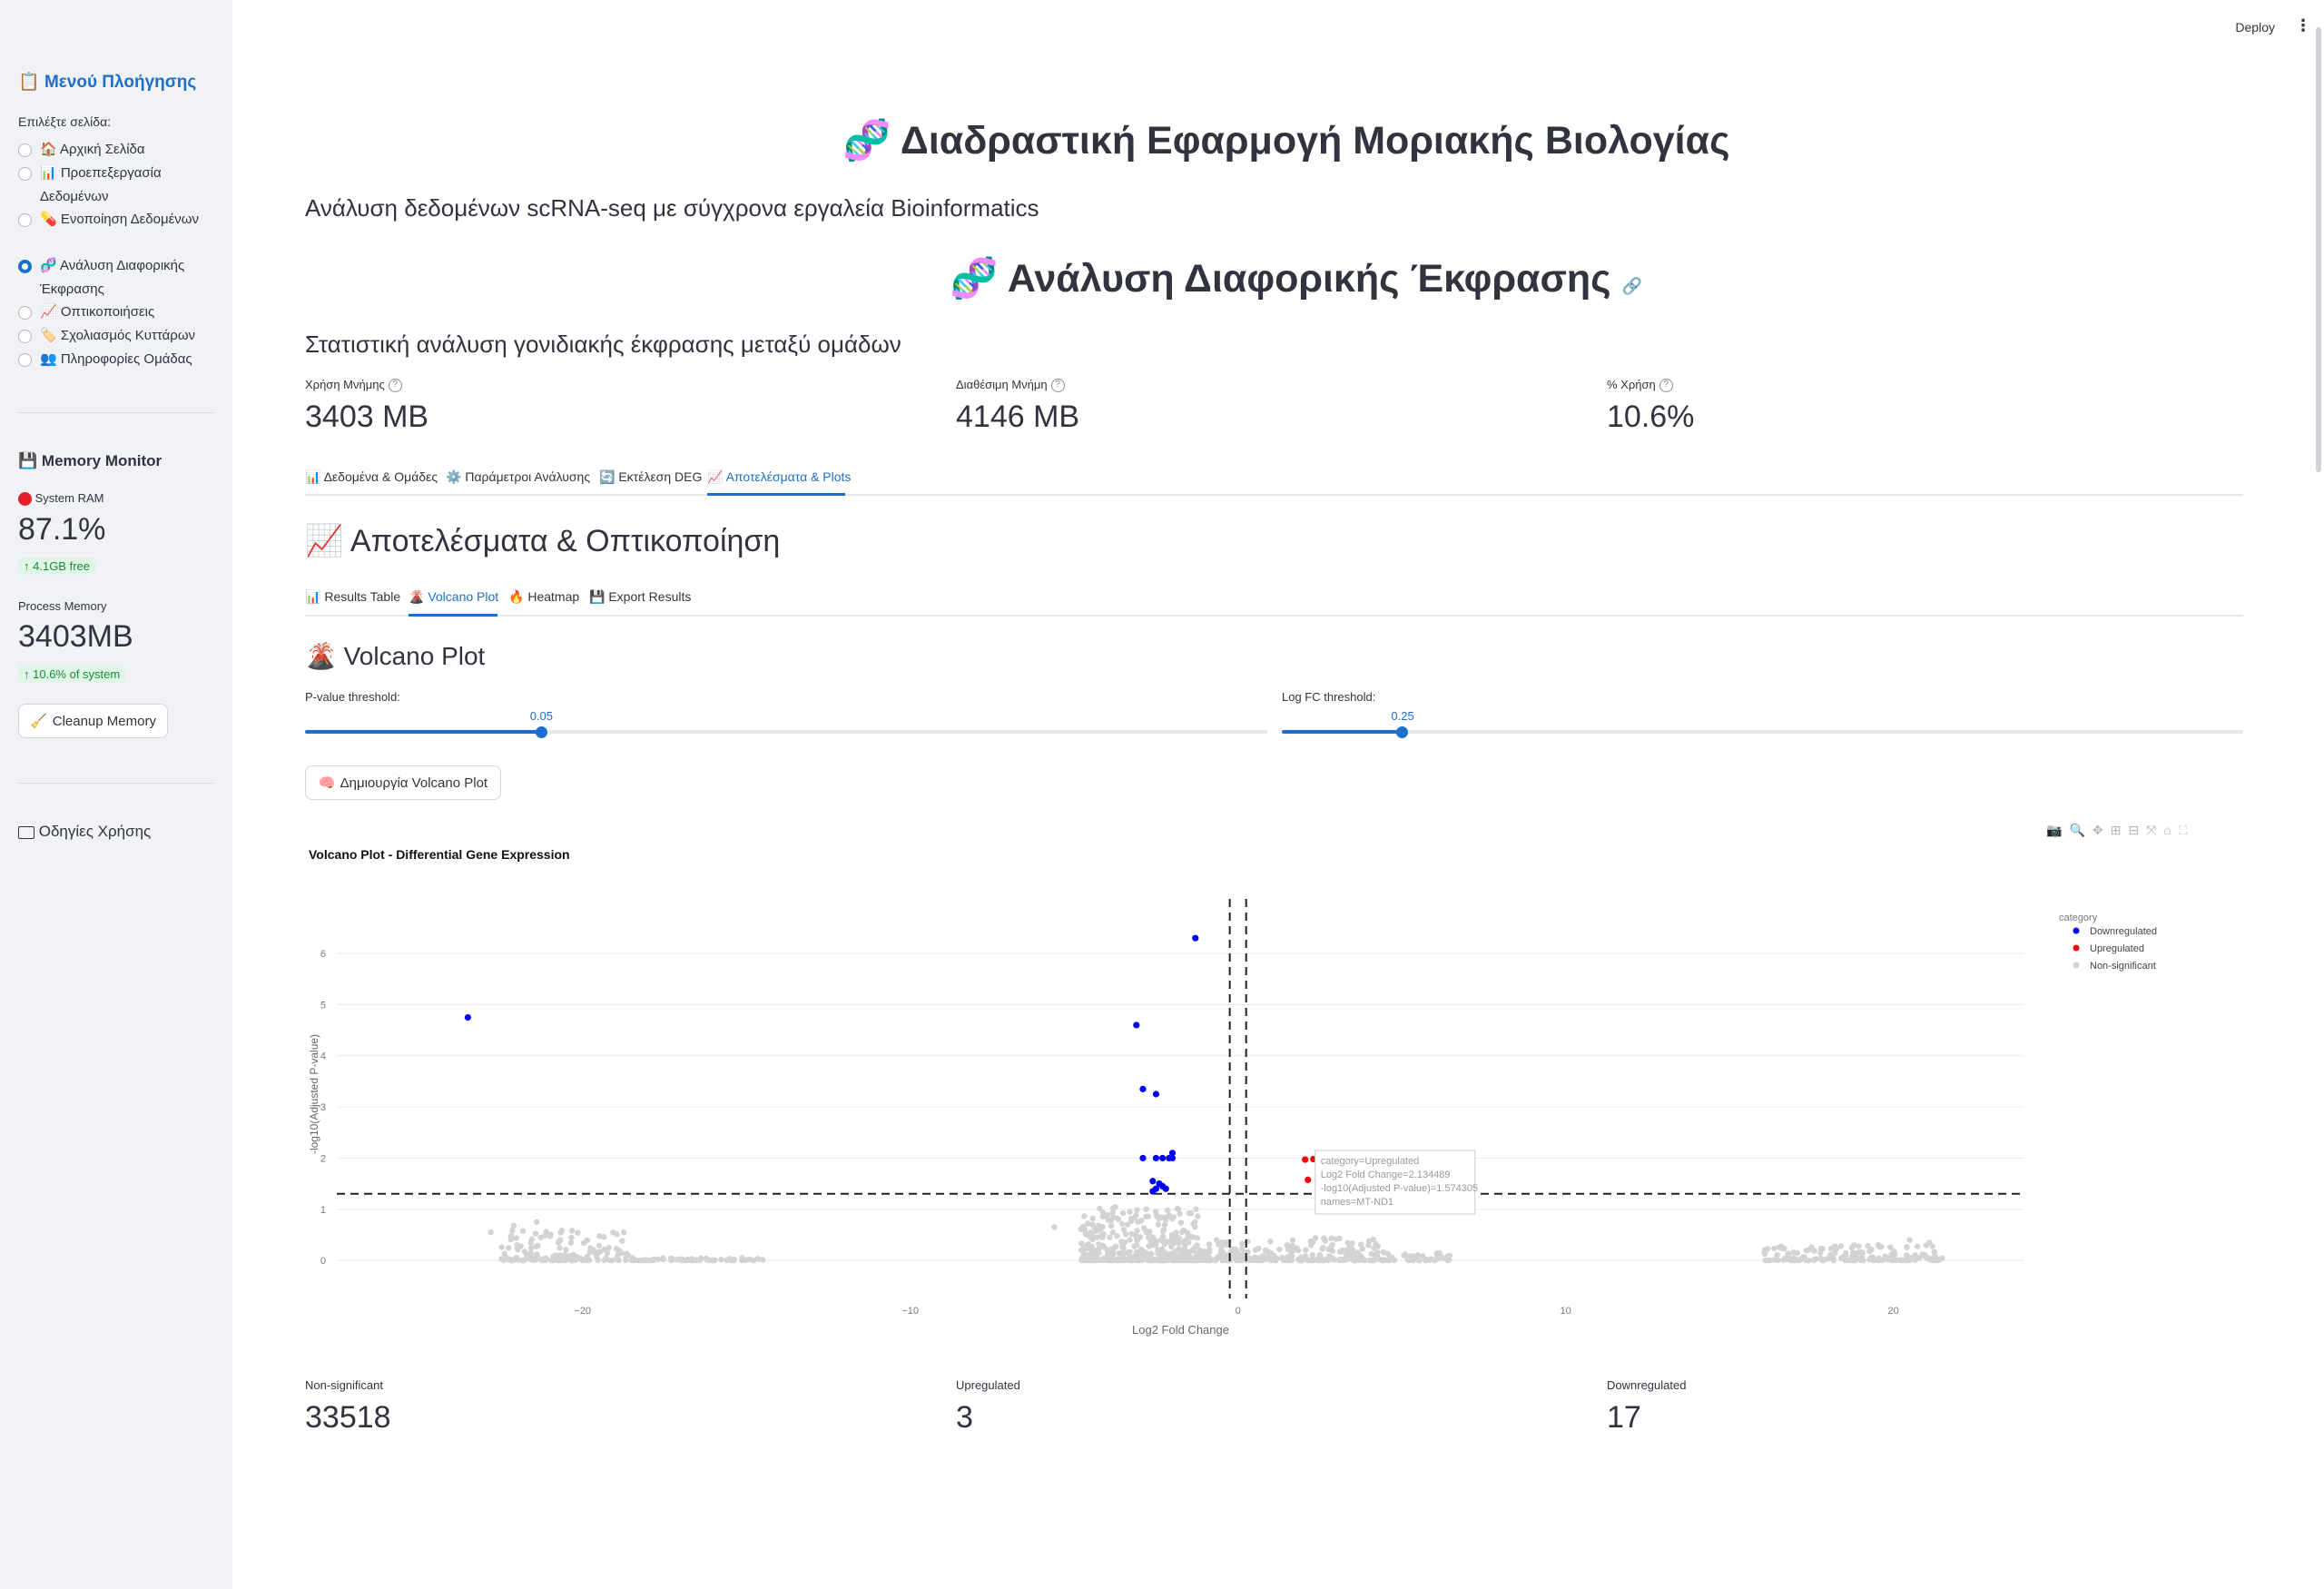 This screenshot has width=2324, height=1589. I want to click on zoom-icon: 🔍, so click(2081, 830).